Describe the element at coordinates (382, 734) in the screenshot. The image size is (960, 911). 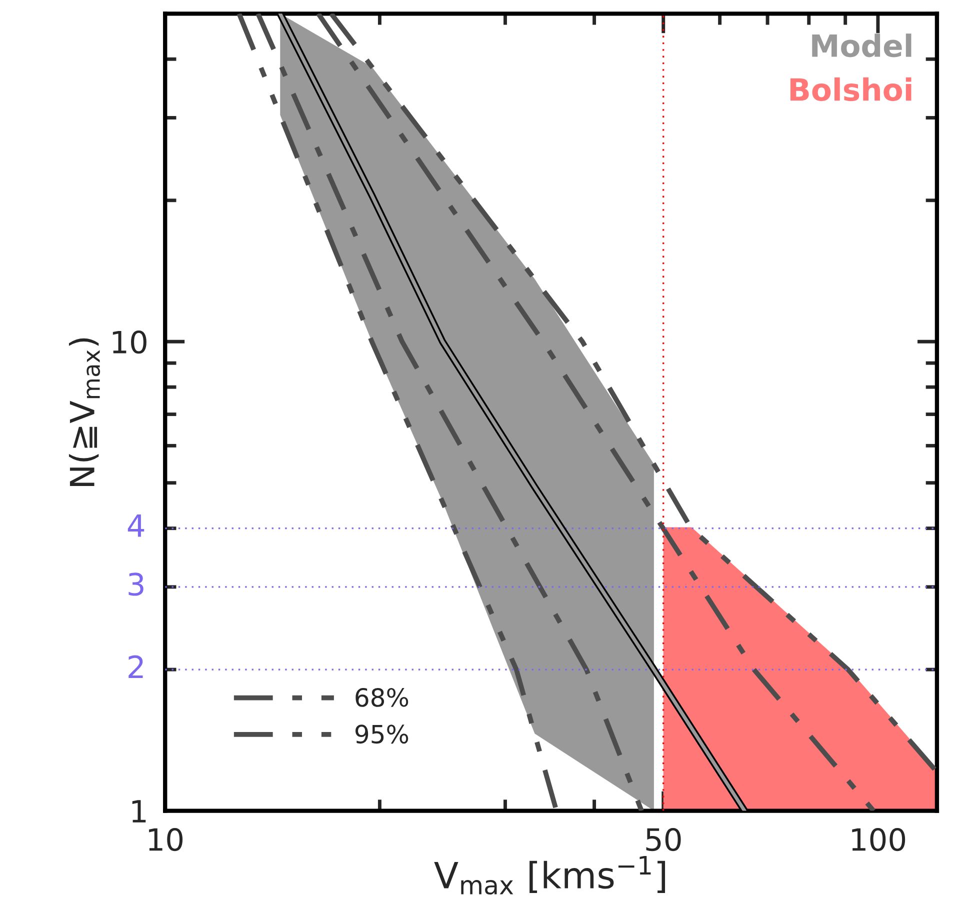
I see `legend-label: 95%` at that location.